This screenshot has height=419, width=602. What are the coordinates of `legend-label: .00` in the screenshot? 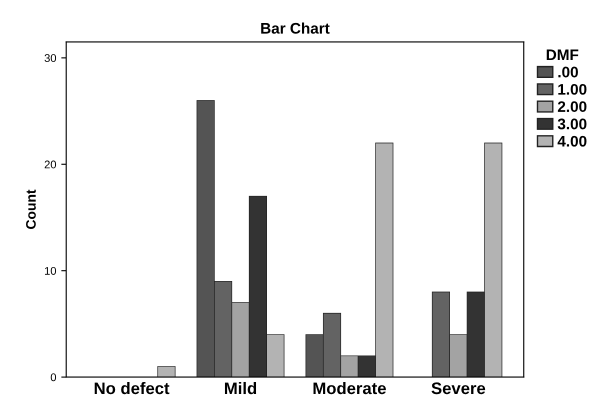 It's located at (568, 72).